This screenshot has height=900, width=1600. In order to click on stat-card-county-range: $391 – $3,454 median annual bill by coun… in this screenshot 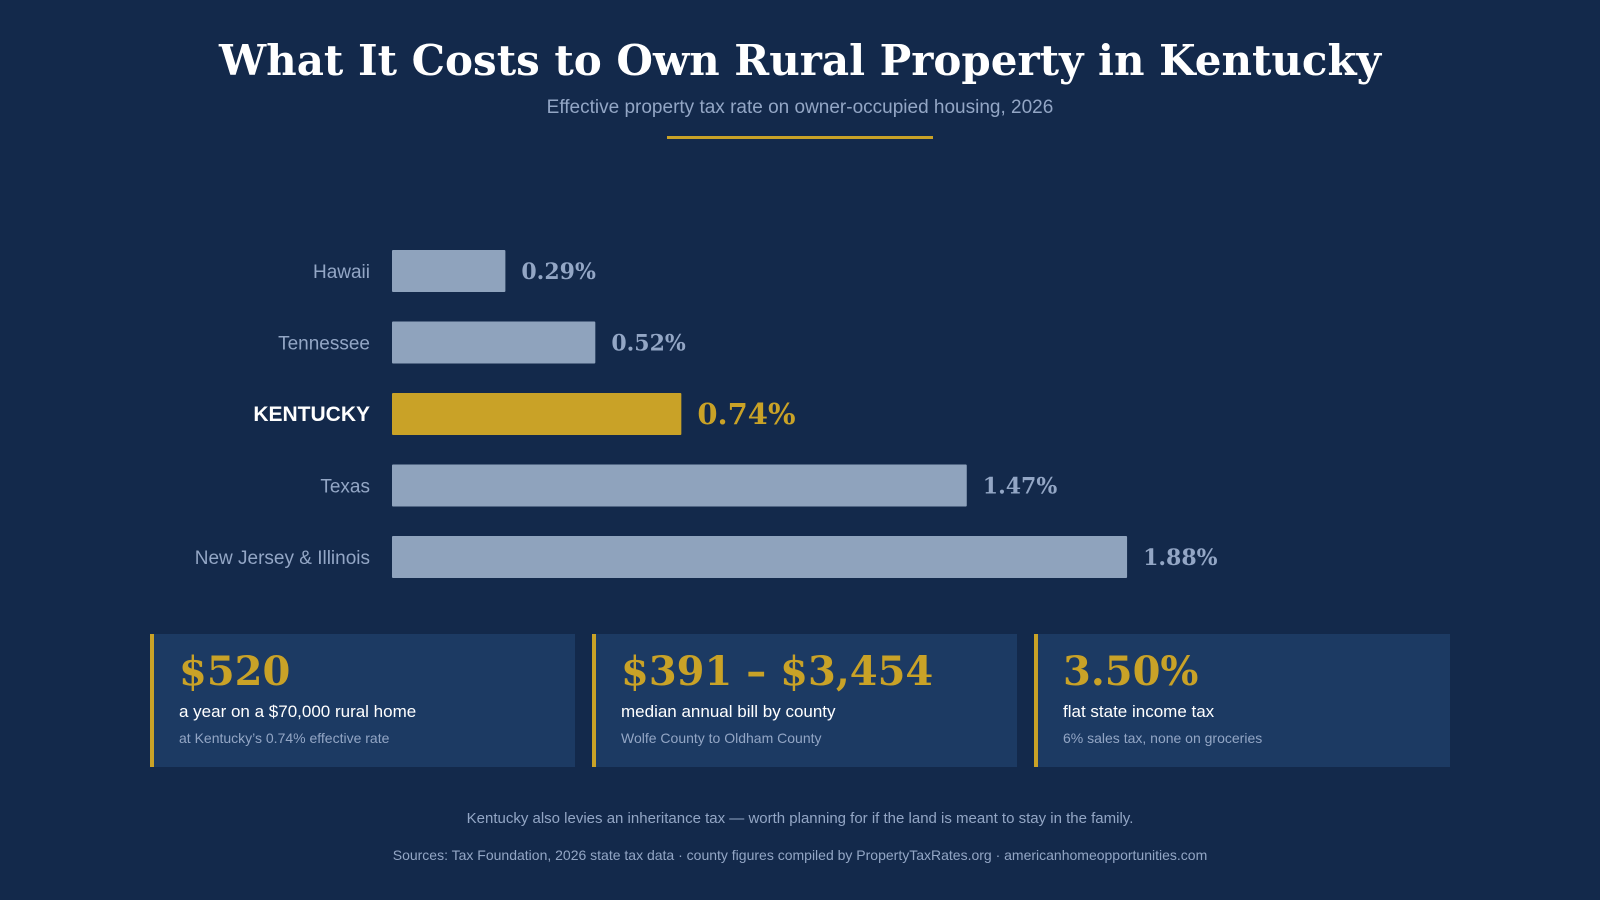, I will do `click(804, 700)`.